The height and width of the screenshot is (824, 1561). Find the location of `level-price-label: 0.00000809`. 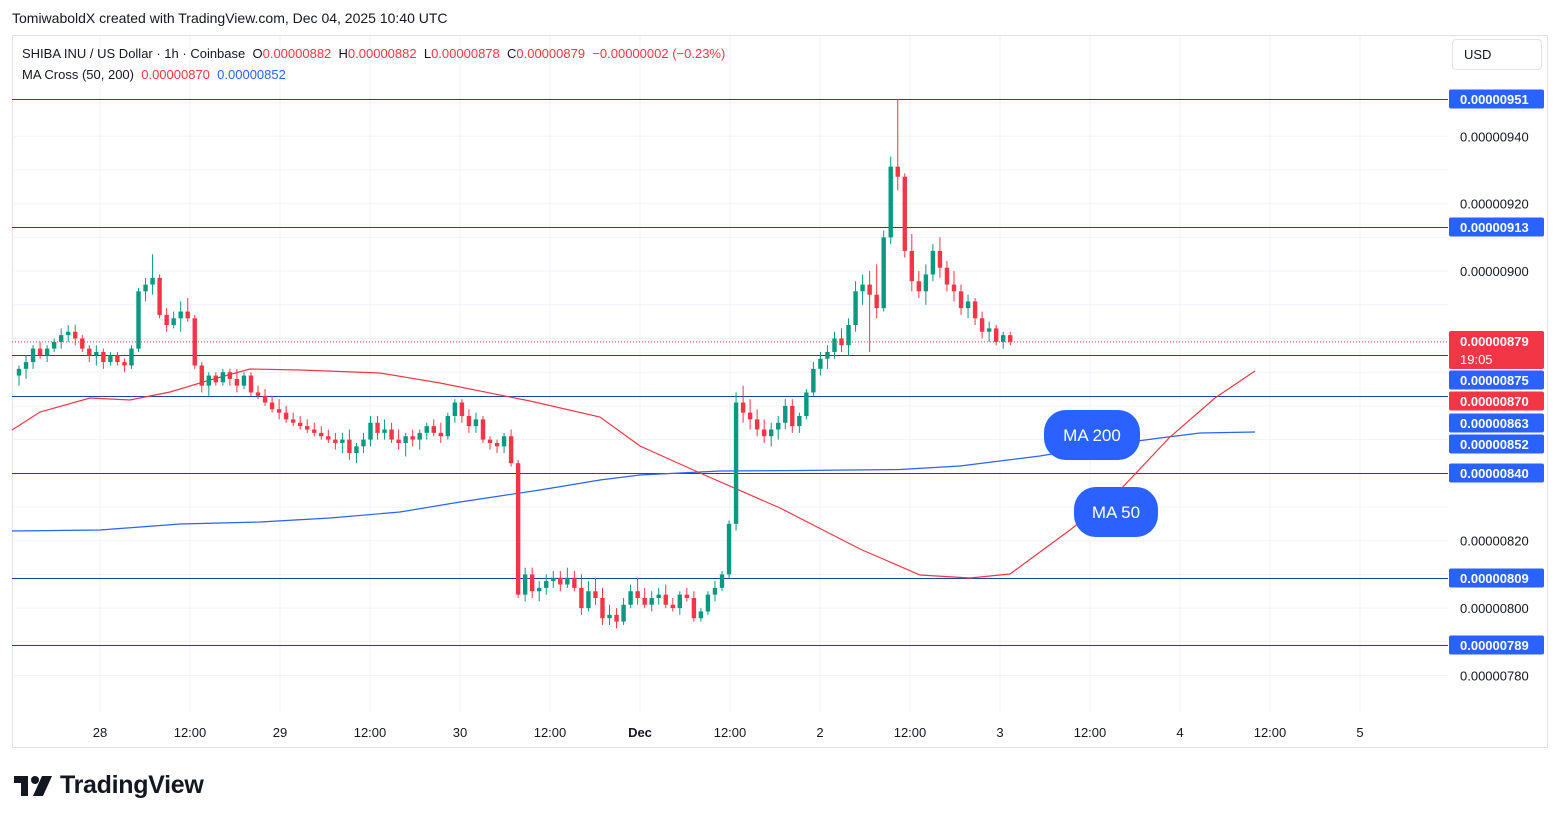

level-price-label: 0.00000809 is located at coordinates (1494, 578).